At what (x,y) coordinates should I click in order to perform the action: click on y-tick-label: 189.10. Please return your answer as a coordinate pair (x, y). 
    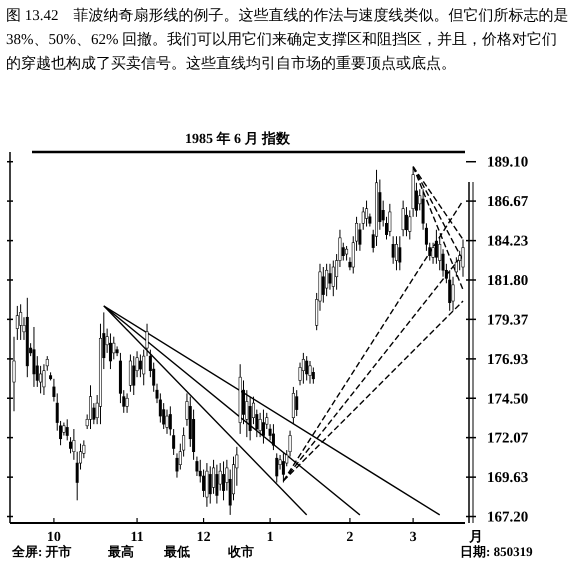
    Looking at the image, I should click on (507, 162).